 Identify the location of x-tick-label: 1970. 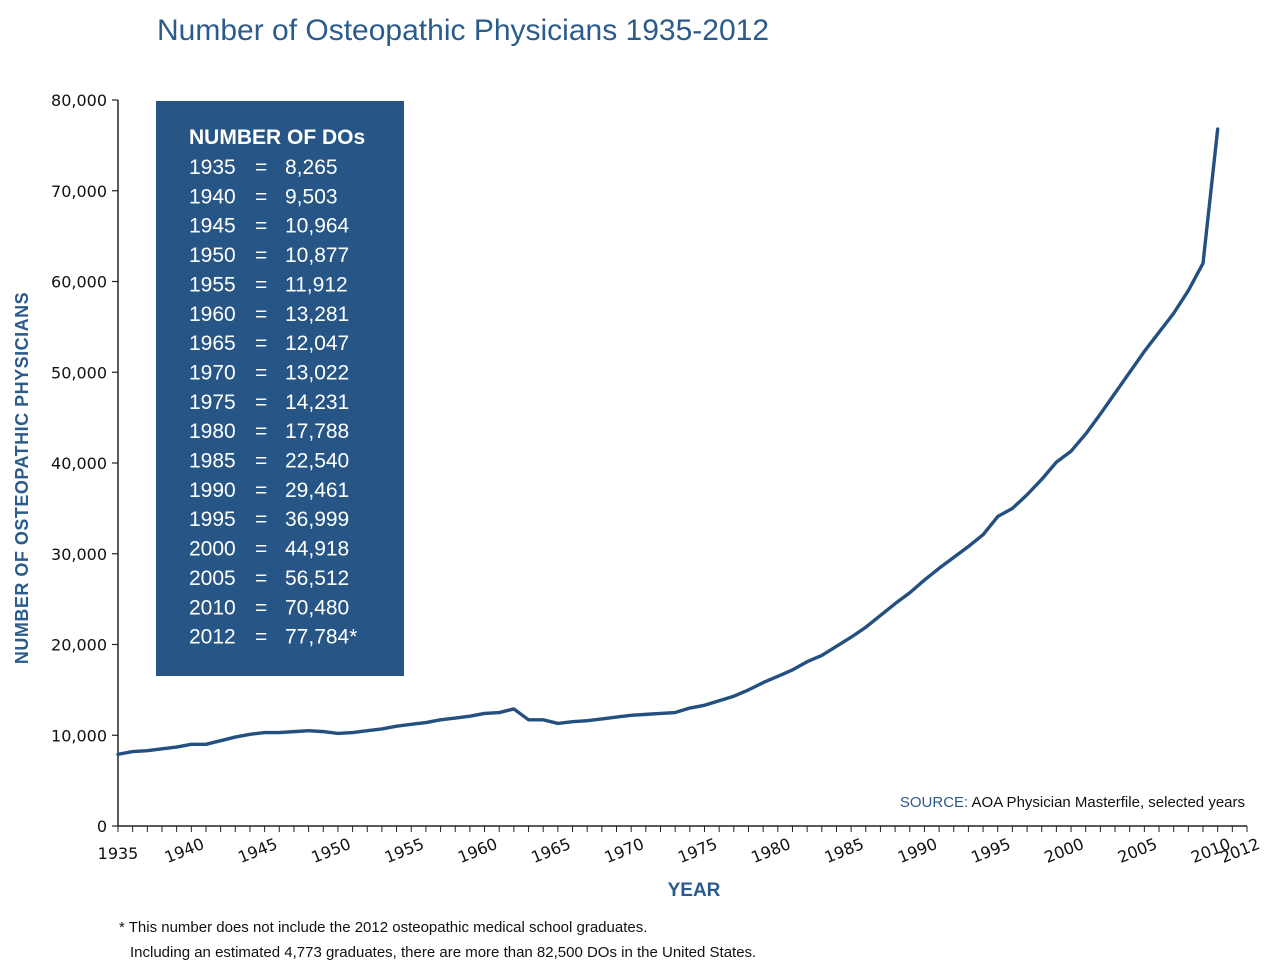
(624, 850).